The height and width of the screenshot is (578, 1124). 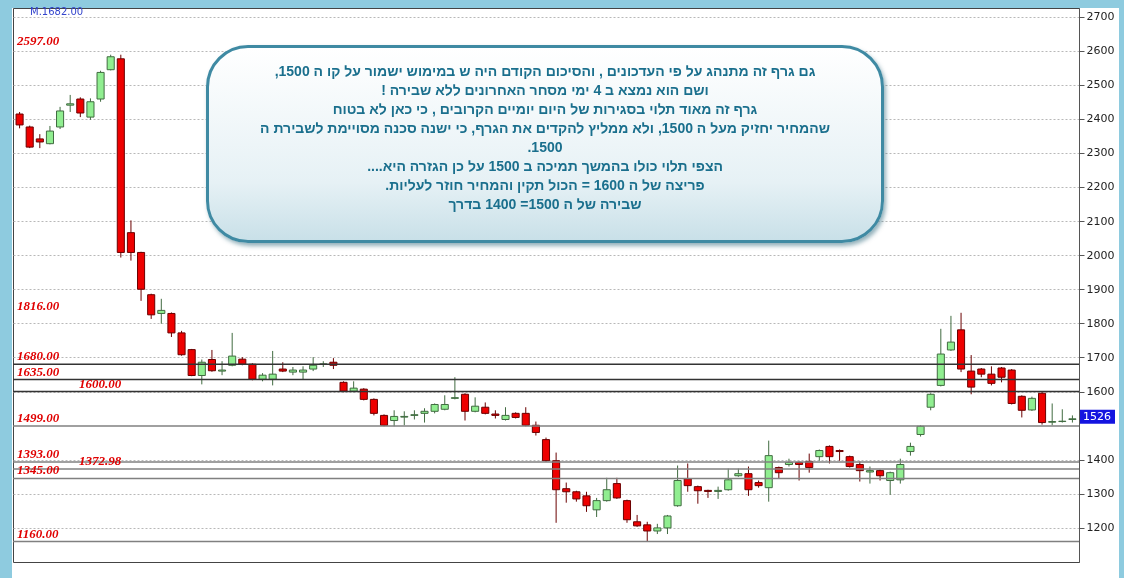 I want to click on annotation: 2597.00, so click(x=38, y=40).